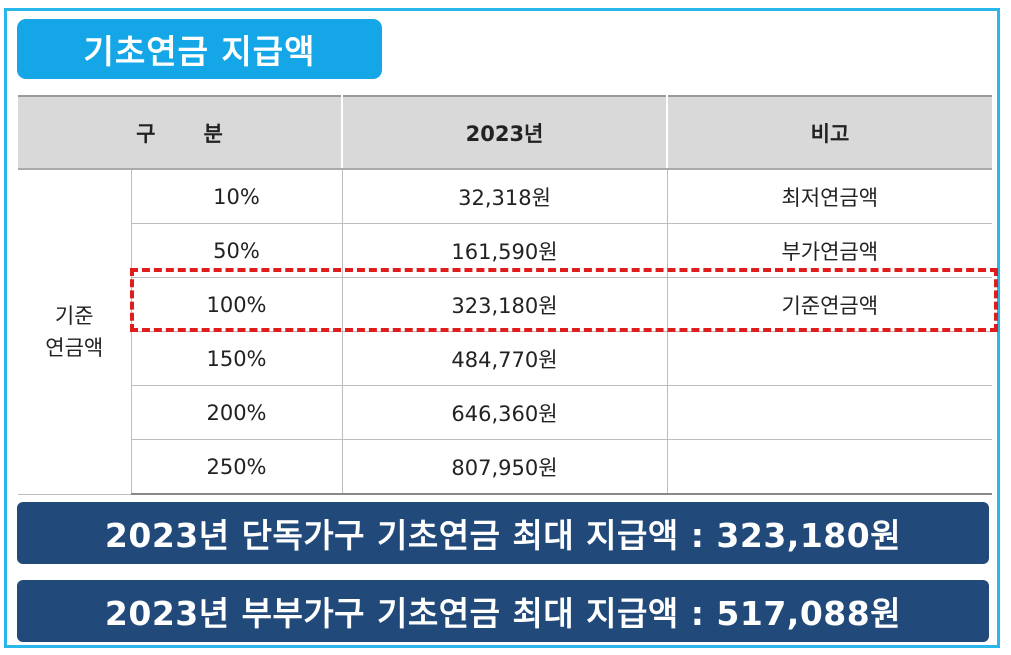  Describe the element at coordinates (829, 250) in the screenshot. I see `row-note: 부가연금액` at that location.